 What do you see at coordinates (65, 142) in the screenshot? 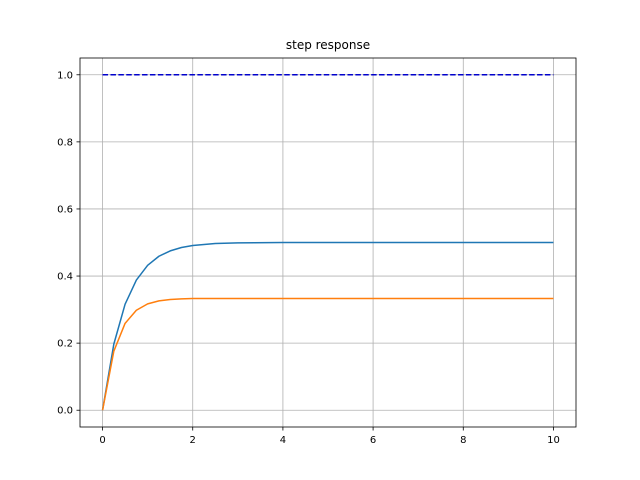
I see `y-tick-label: 0.8` at bounding box center [65, 142].